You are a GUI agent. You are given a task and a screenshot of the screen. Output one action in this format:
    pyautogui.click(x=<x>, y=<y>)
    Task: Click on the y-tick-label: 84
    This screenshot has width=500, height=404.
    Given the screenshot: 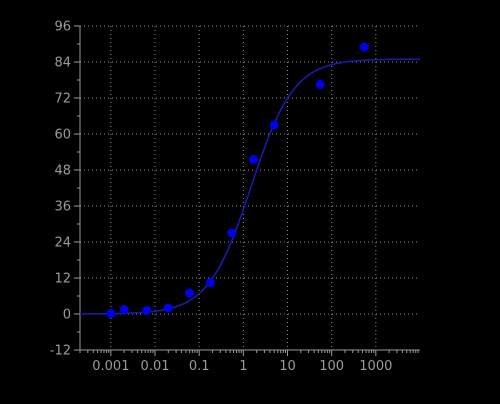 What is the action you would take?
    pyautogui.click(x=62, y=63)
    